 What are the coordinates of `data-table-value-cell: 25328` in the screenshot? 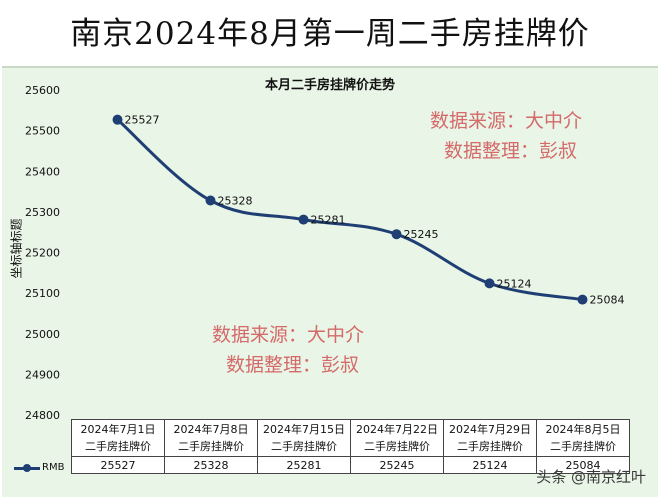 It's located at (211, 465).